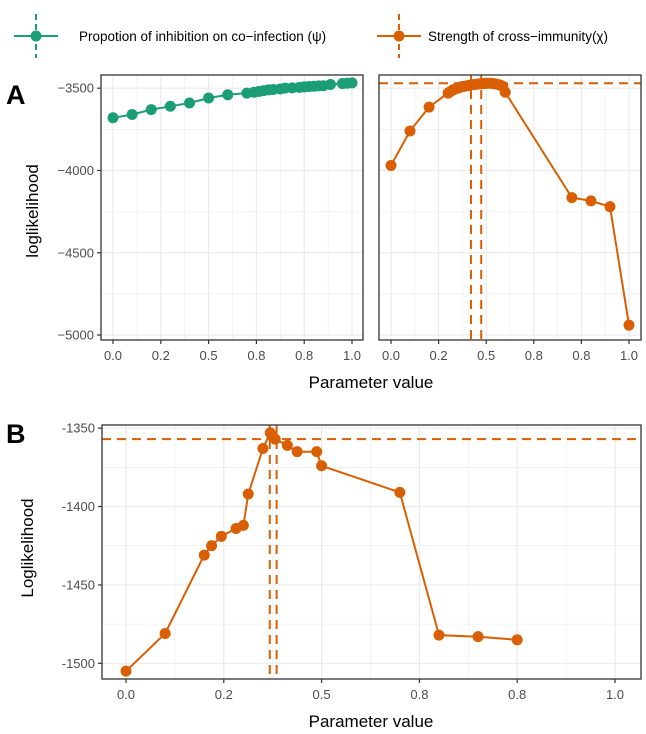 This screenshot has width=646, height=734. I want to click on panel-b-xtick-label: 0.0, so click(126, 694).